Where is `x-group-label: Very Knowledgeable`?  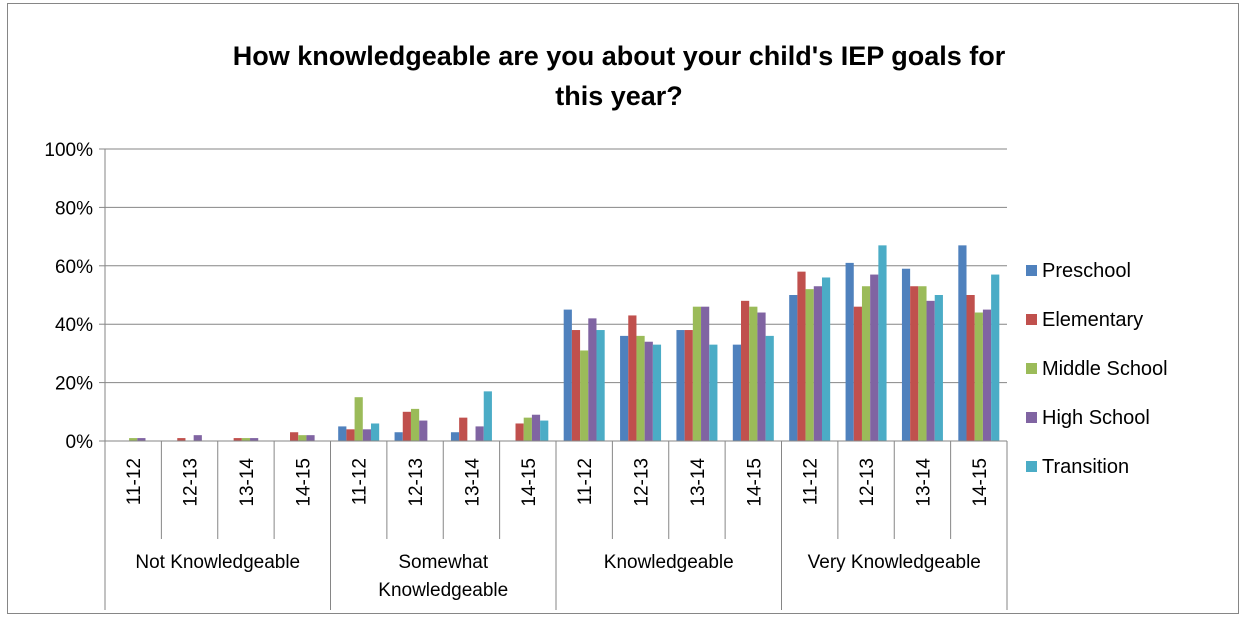 x-group-label: Very Knowledgeable is located at coordinates (894, 562).